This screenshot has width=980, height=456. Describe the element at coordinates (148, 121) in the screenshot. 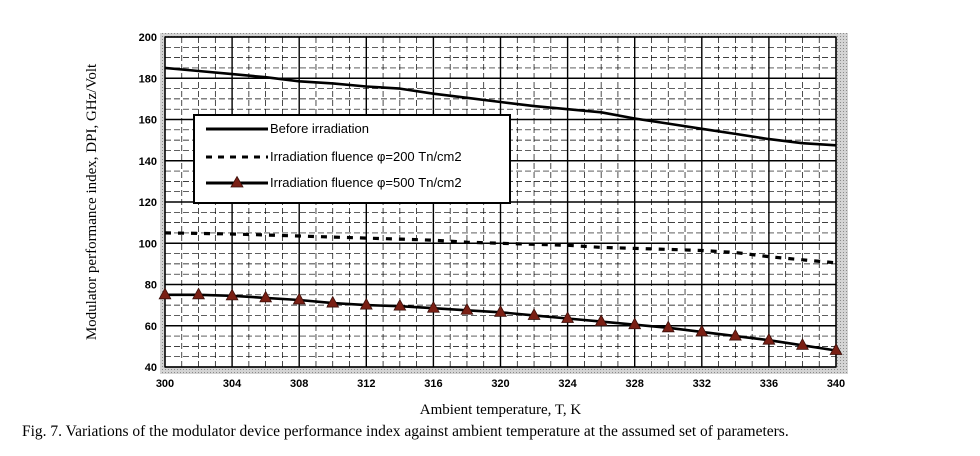

I see `y-tick-label: 160` at that location.